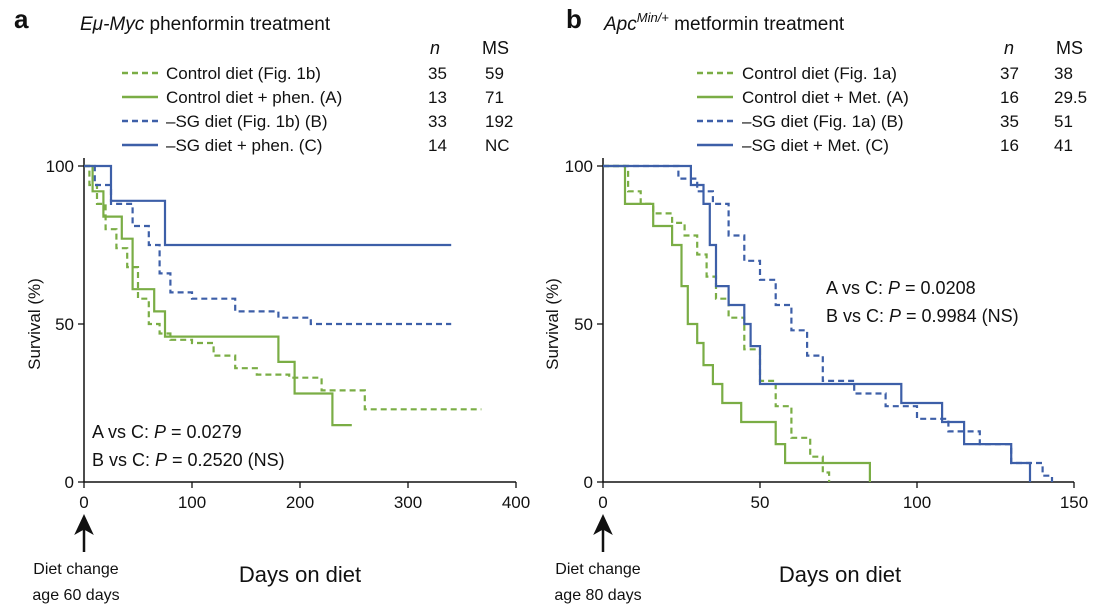 The height and width of the screenshot is (612, 1119). What do you see at coordinates (857, 288) in the screenshot?
I see `panel-b-stat-1-prefix: A vs C:` at bounding box center [857, 288].